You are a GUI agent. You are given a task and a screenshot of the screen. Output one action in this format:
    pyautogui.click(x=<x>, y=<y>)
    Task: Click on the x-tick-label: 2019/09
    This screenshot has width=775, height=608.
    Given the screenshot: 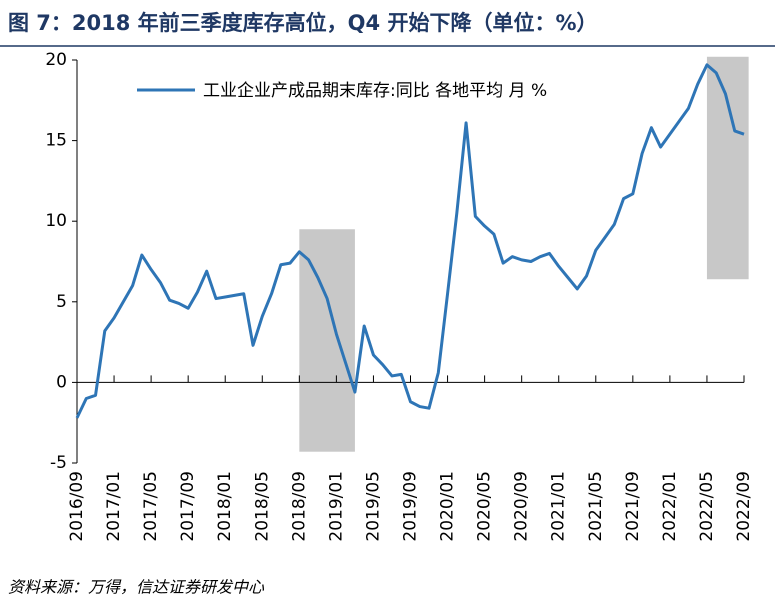 What is the action you would take?
    pyautogui.click(x=411, y=506)
    